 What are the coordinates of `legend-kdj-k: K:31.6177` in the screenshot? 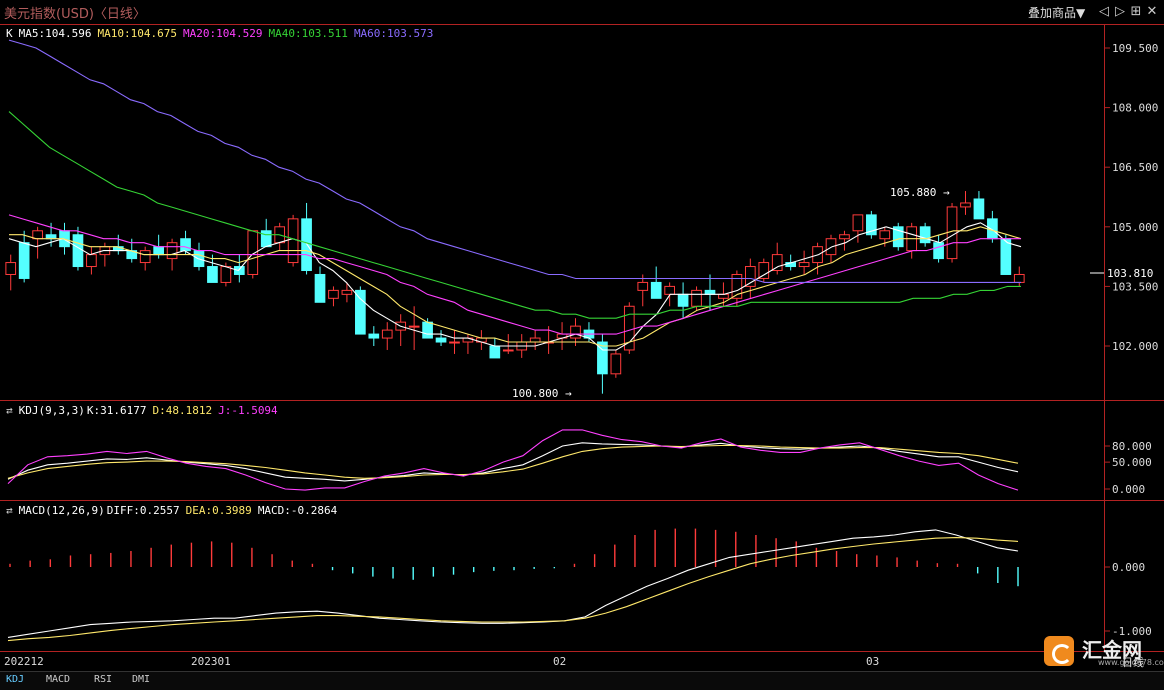 It's located at (116, 410).